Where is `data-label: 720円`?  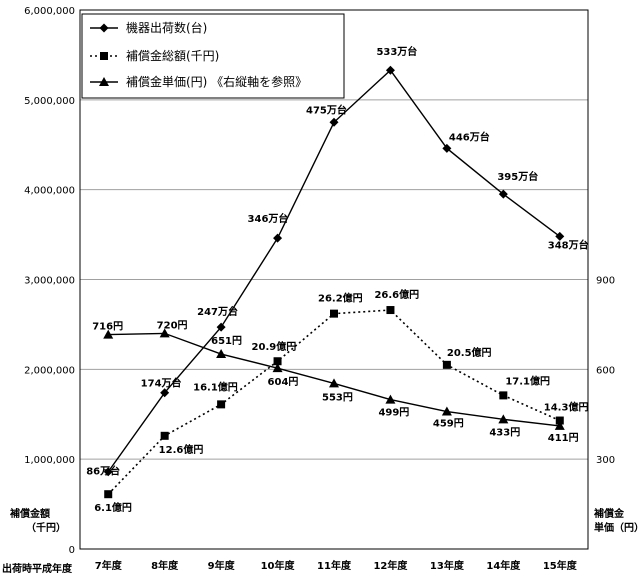 data-label: 720円 is located at coordinates (172, 325).